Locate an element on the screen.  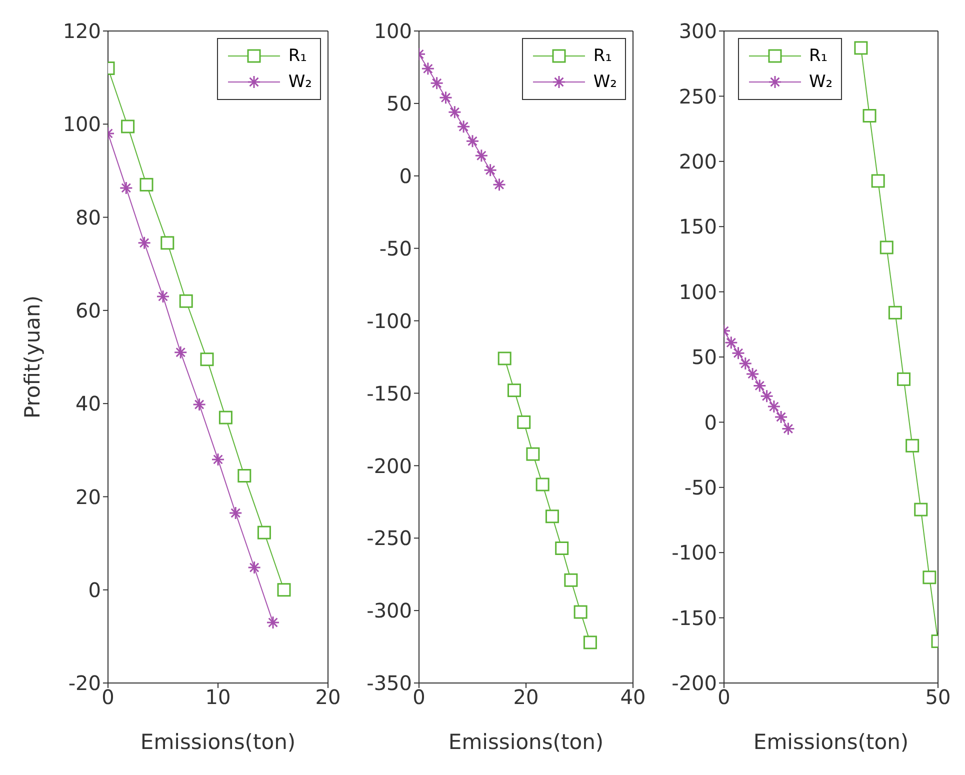
y-tick-label: -350 is located at coordinates (389, 683).